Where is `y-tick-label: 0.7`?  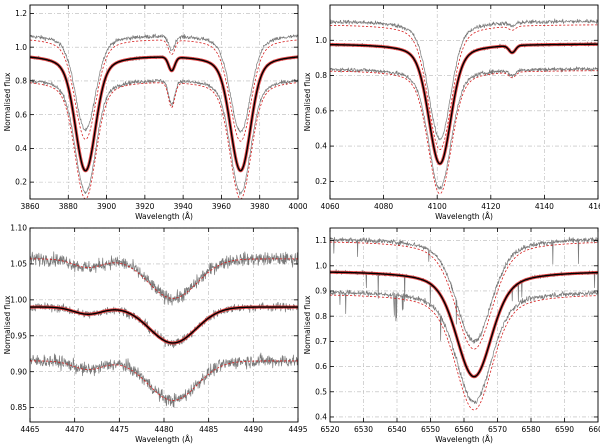 y-tick-label: 0.7 is located at coordinates (321, 341).